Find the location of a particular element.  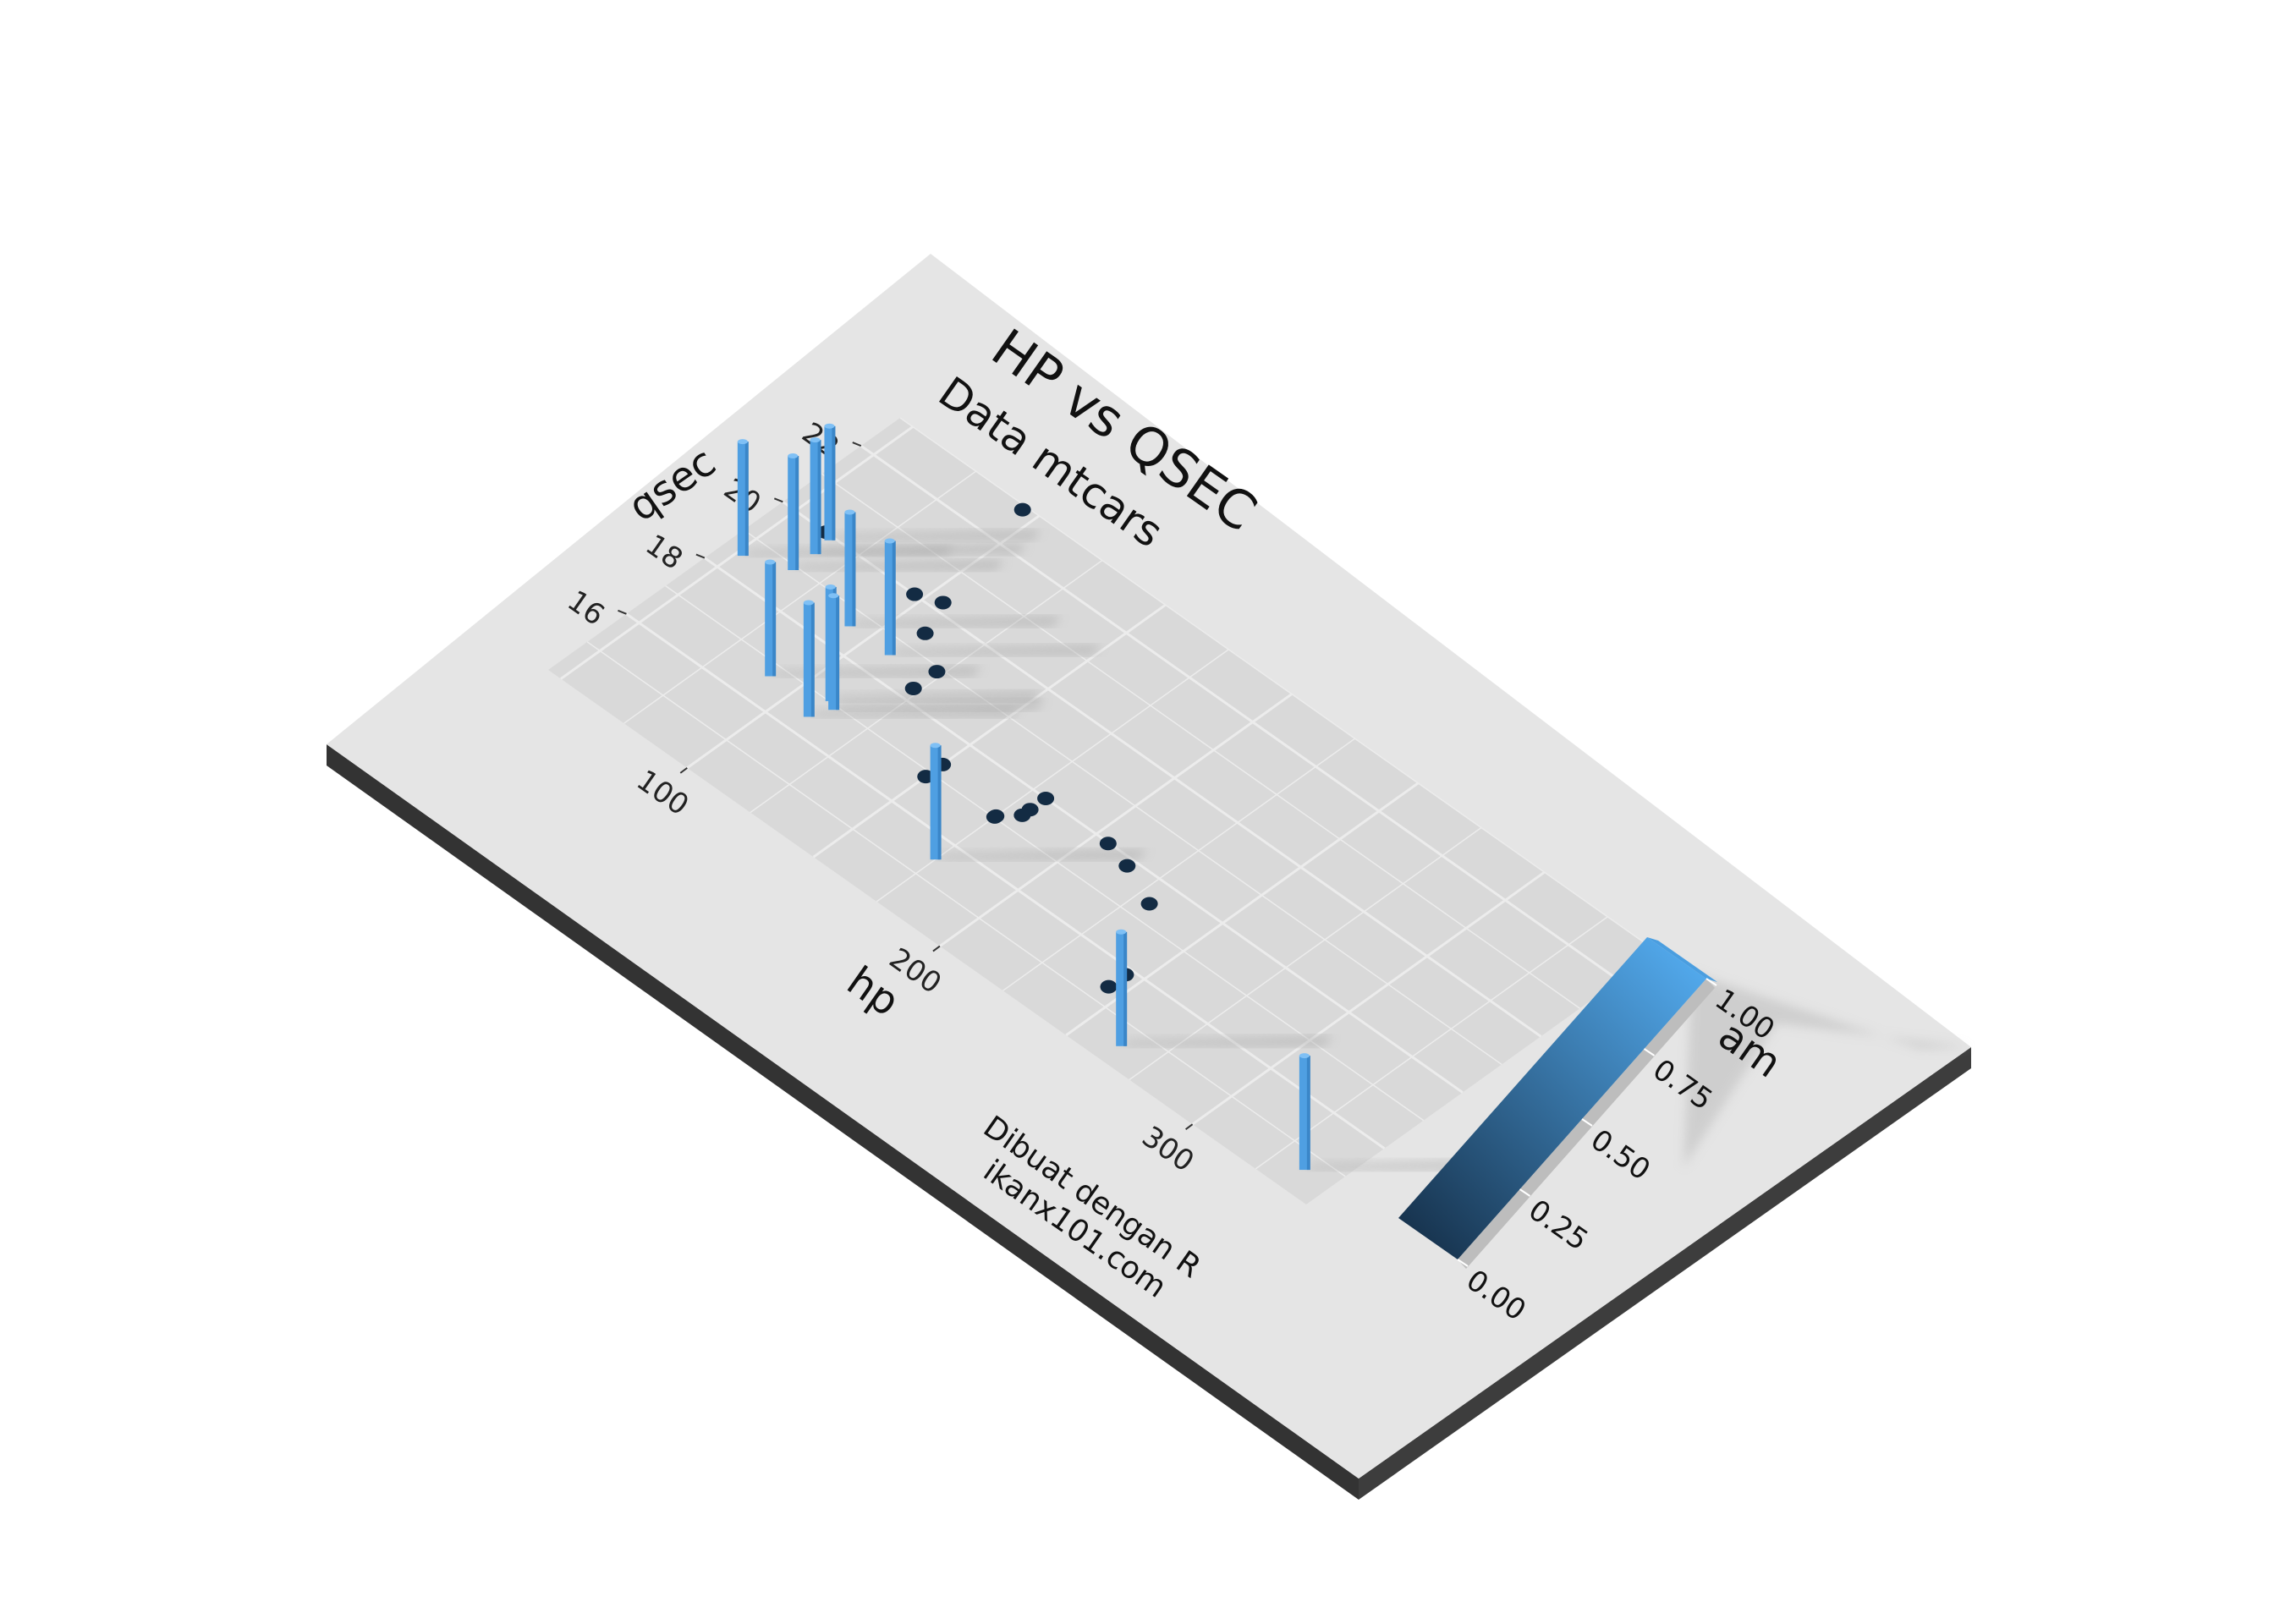

legend-color-bar is located at coordinates (1552, 1098).